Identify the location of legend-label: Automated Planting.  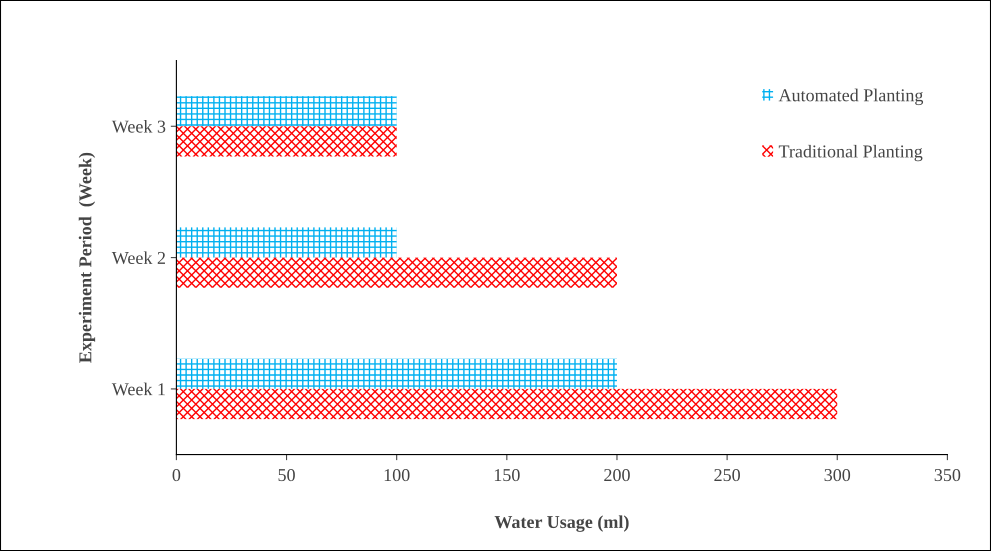
(851, 97).